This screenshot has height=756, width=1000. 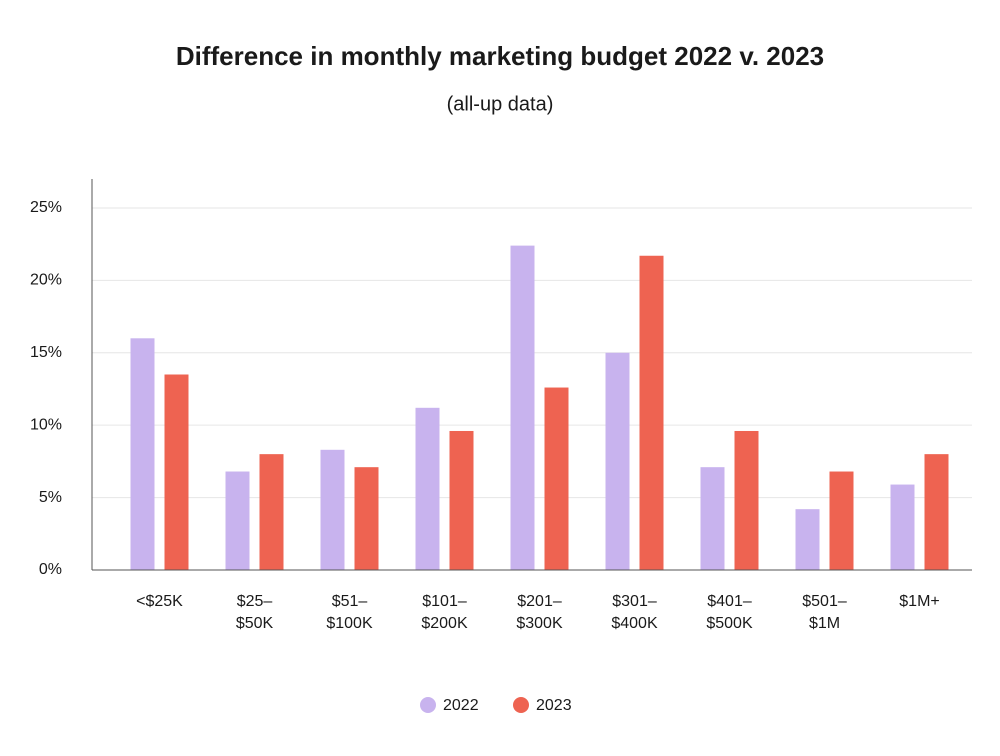 What do you see at coordinates (46, 424) in the screenshot?
I see `y-tick-label: 10%` at bounding box center [46, 424].